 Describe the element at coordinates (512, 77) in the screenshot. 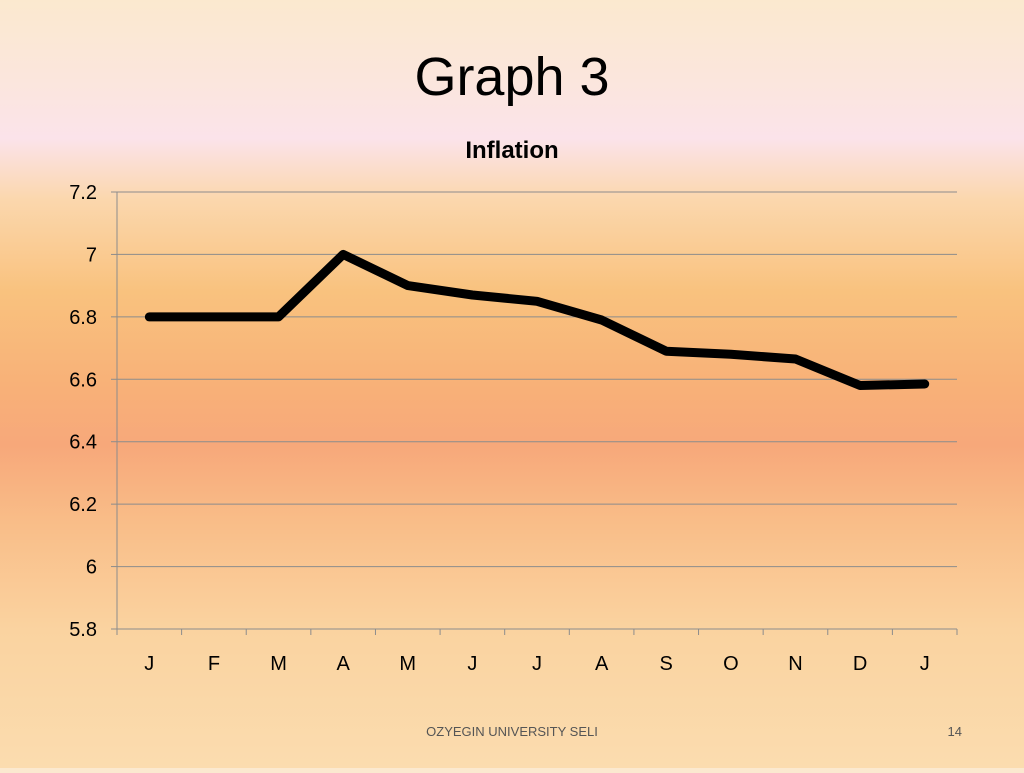

I see `slide-title: Graph 3` at that location.